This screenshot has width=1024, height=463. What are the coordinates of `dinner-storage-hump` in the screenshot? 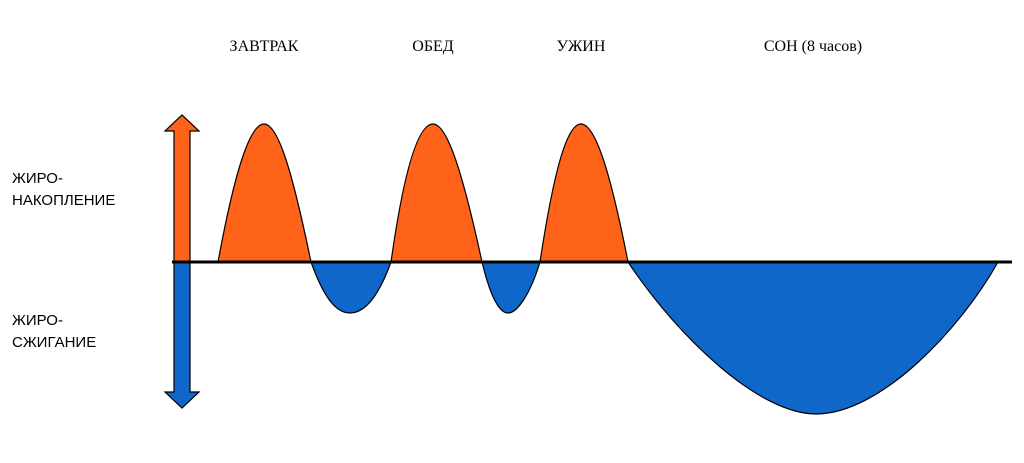 It's located at (584, 193).